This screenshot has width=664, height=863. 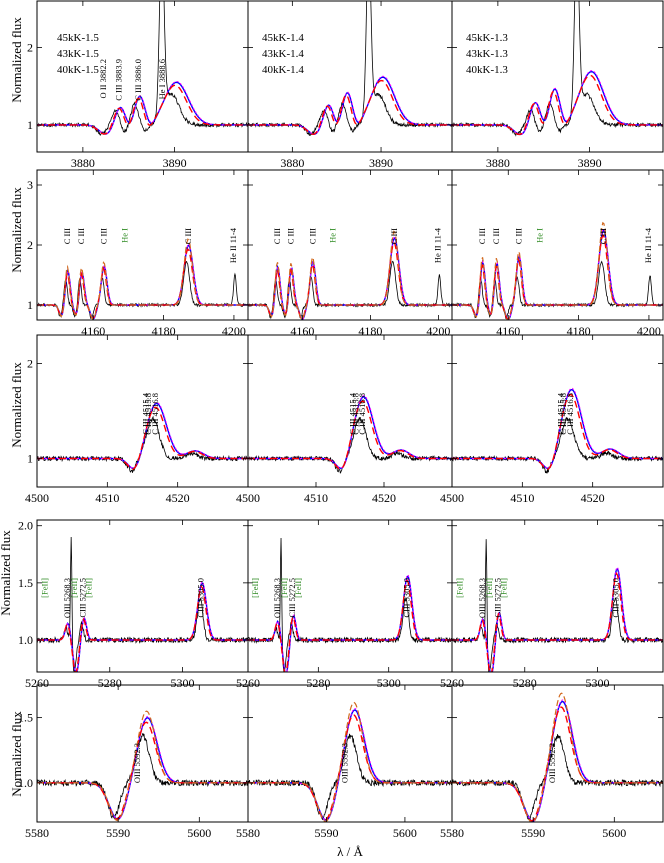 What do you see at coordinates (540, 235) in the screenshot?
I see `line-label: He I` at bounding box center [540, 235].